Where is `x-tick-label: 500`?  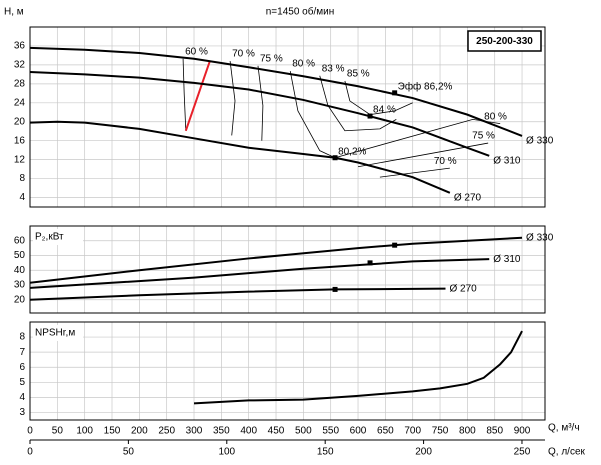 x-tick-label: 500 is located at coordinates (303, 431).